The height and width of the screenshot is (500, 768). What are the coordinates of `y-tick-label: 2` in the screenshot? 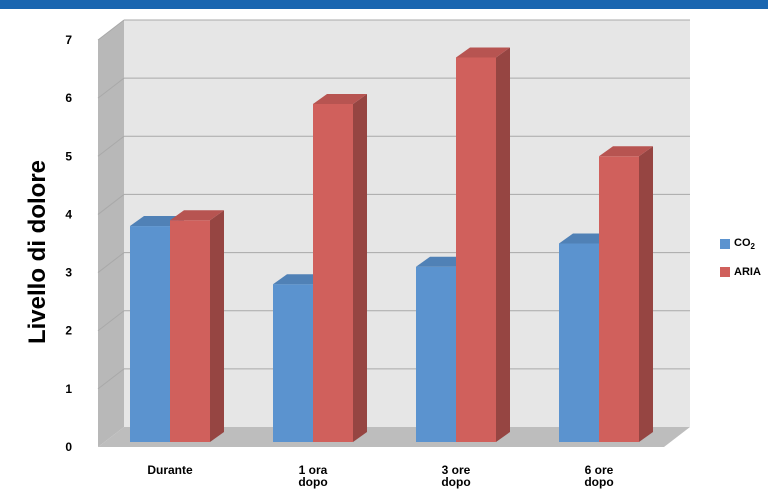 It's located at (68, 331).